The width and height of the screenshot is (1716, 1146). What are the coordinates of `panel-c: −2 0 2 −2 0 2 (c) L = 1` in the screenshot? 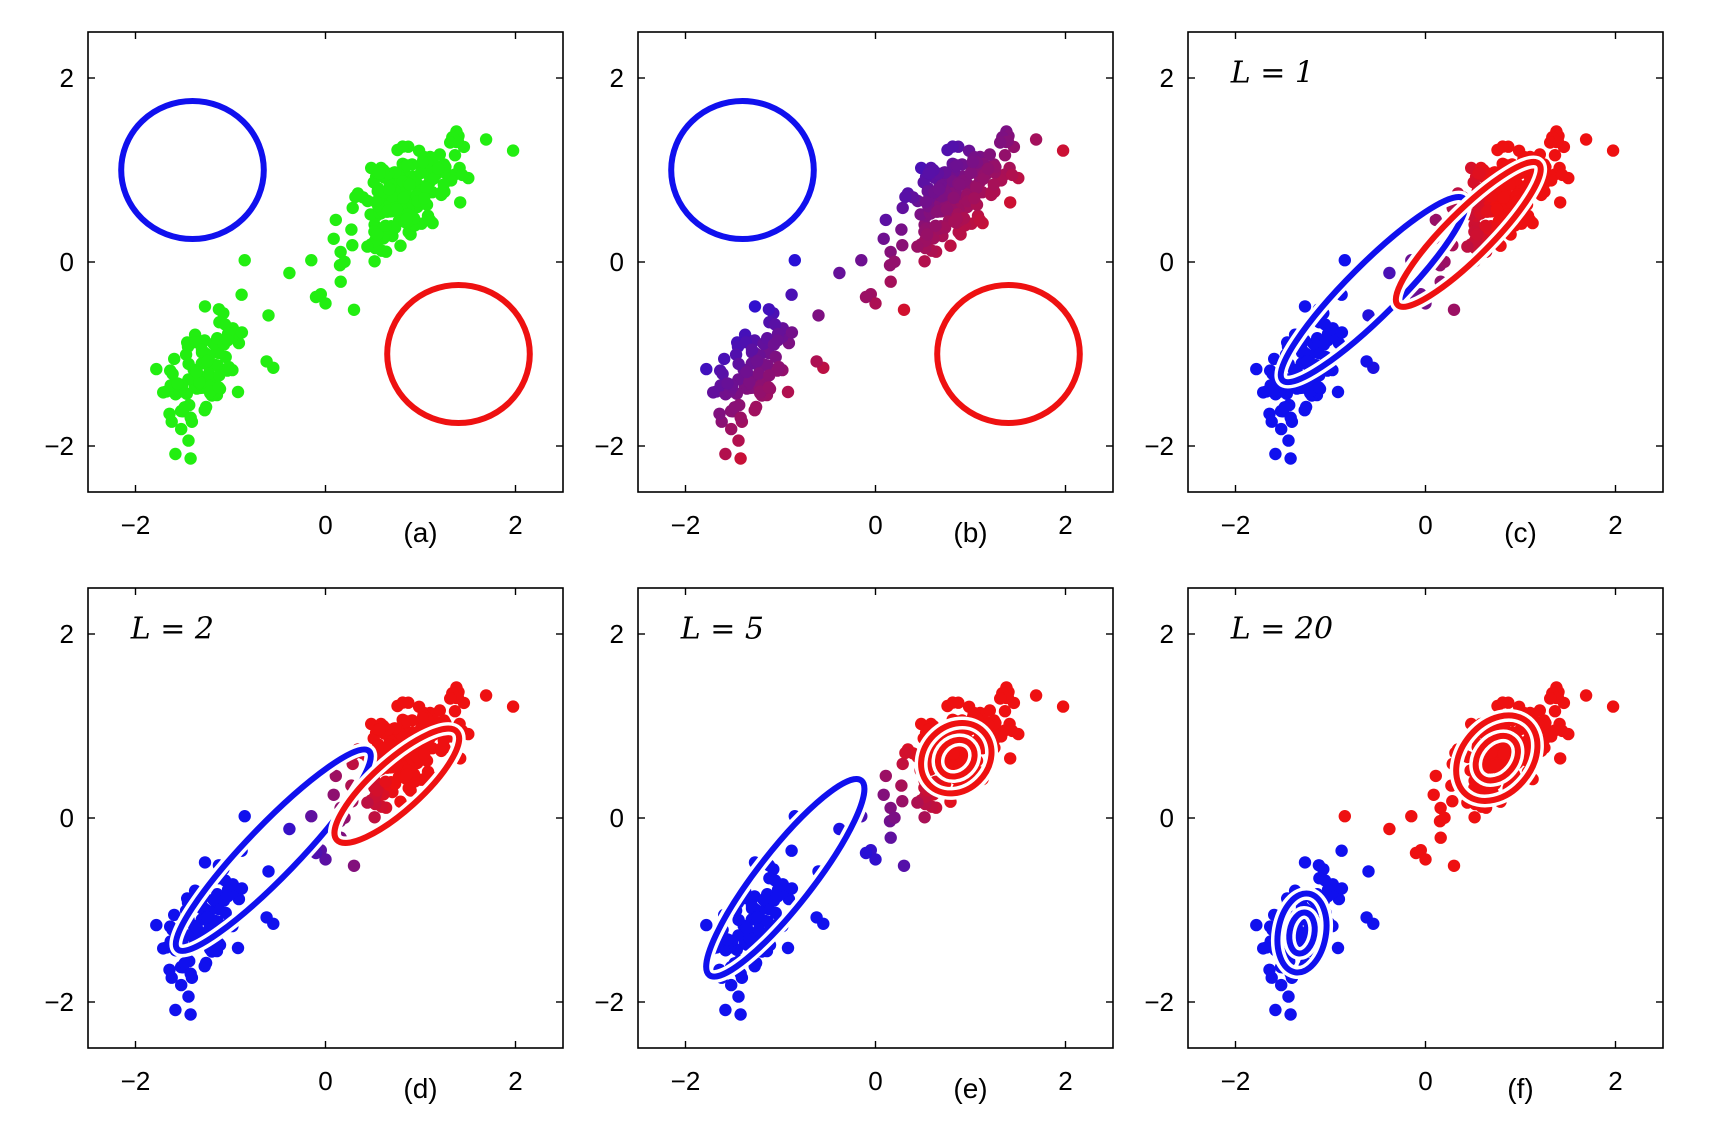 It's located at (1404, 289).